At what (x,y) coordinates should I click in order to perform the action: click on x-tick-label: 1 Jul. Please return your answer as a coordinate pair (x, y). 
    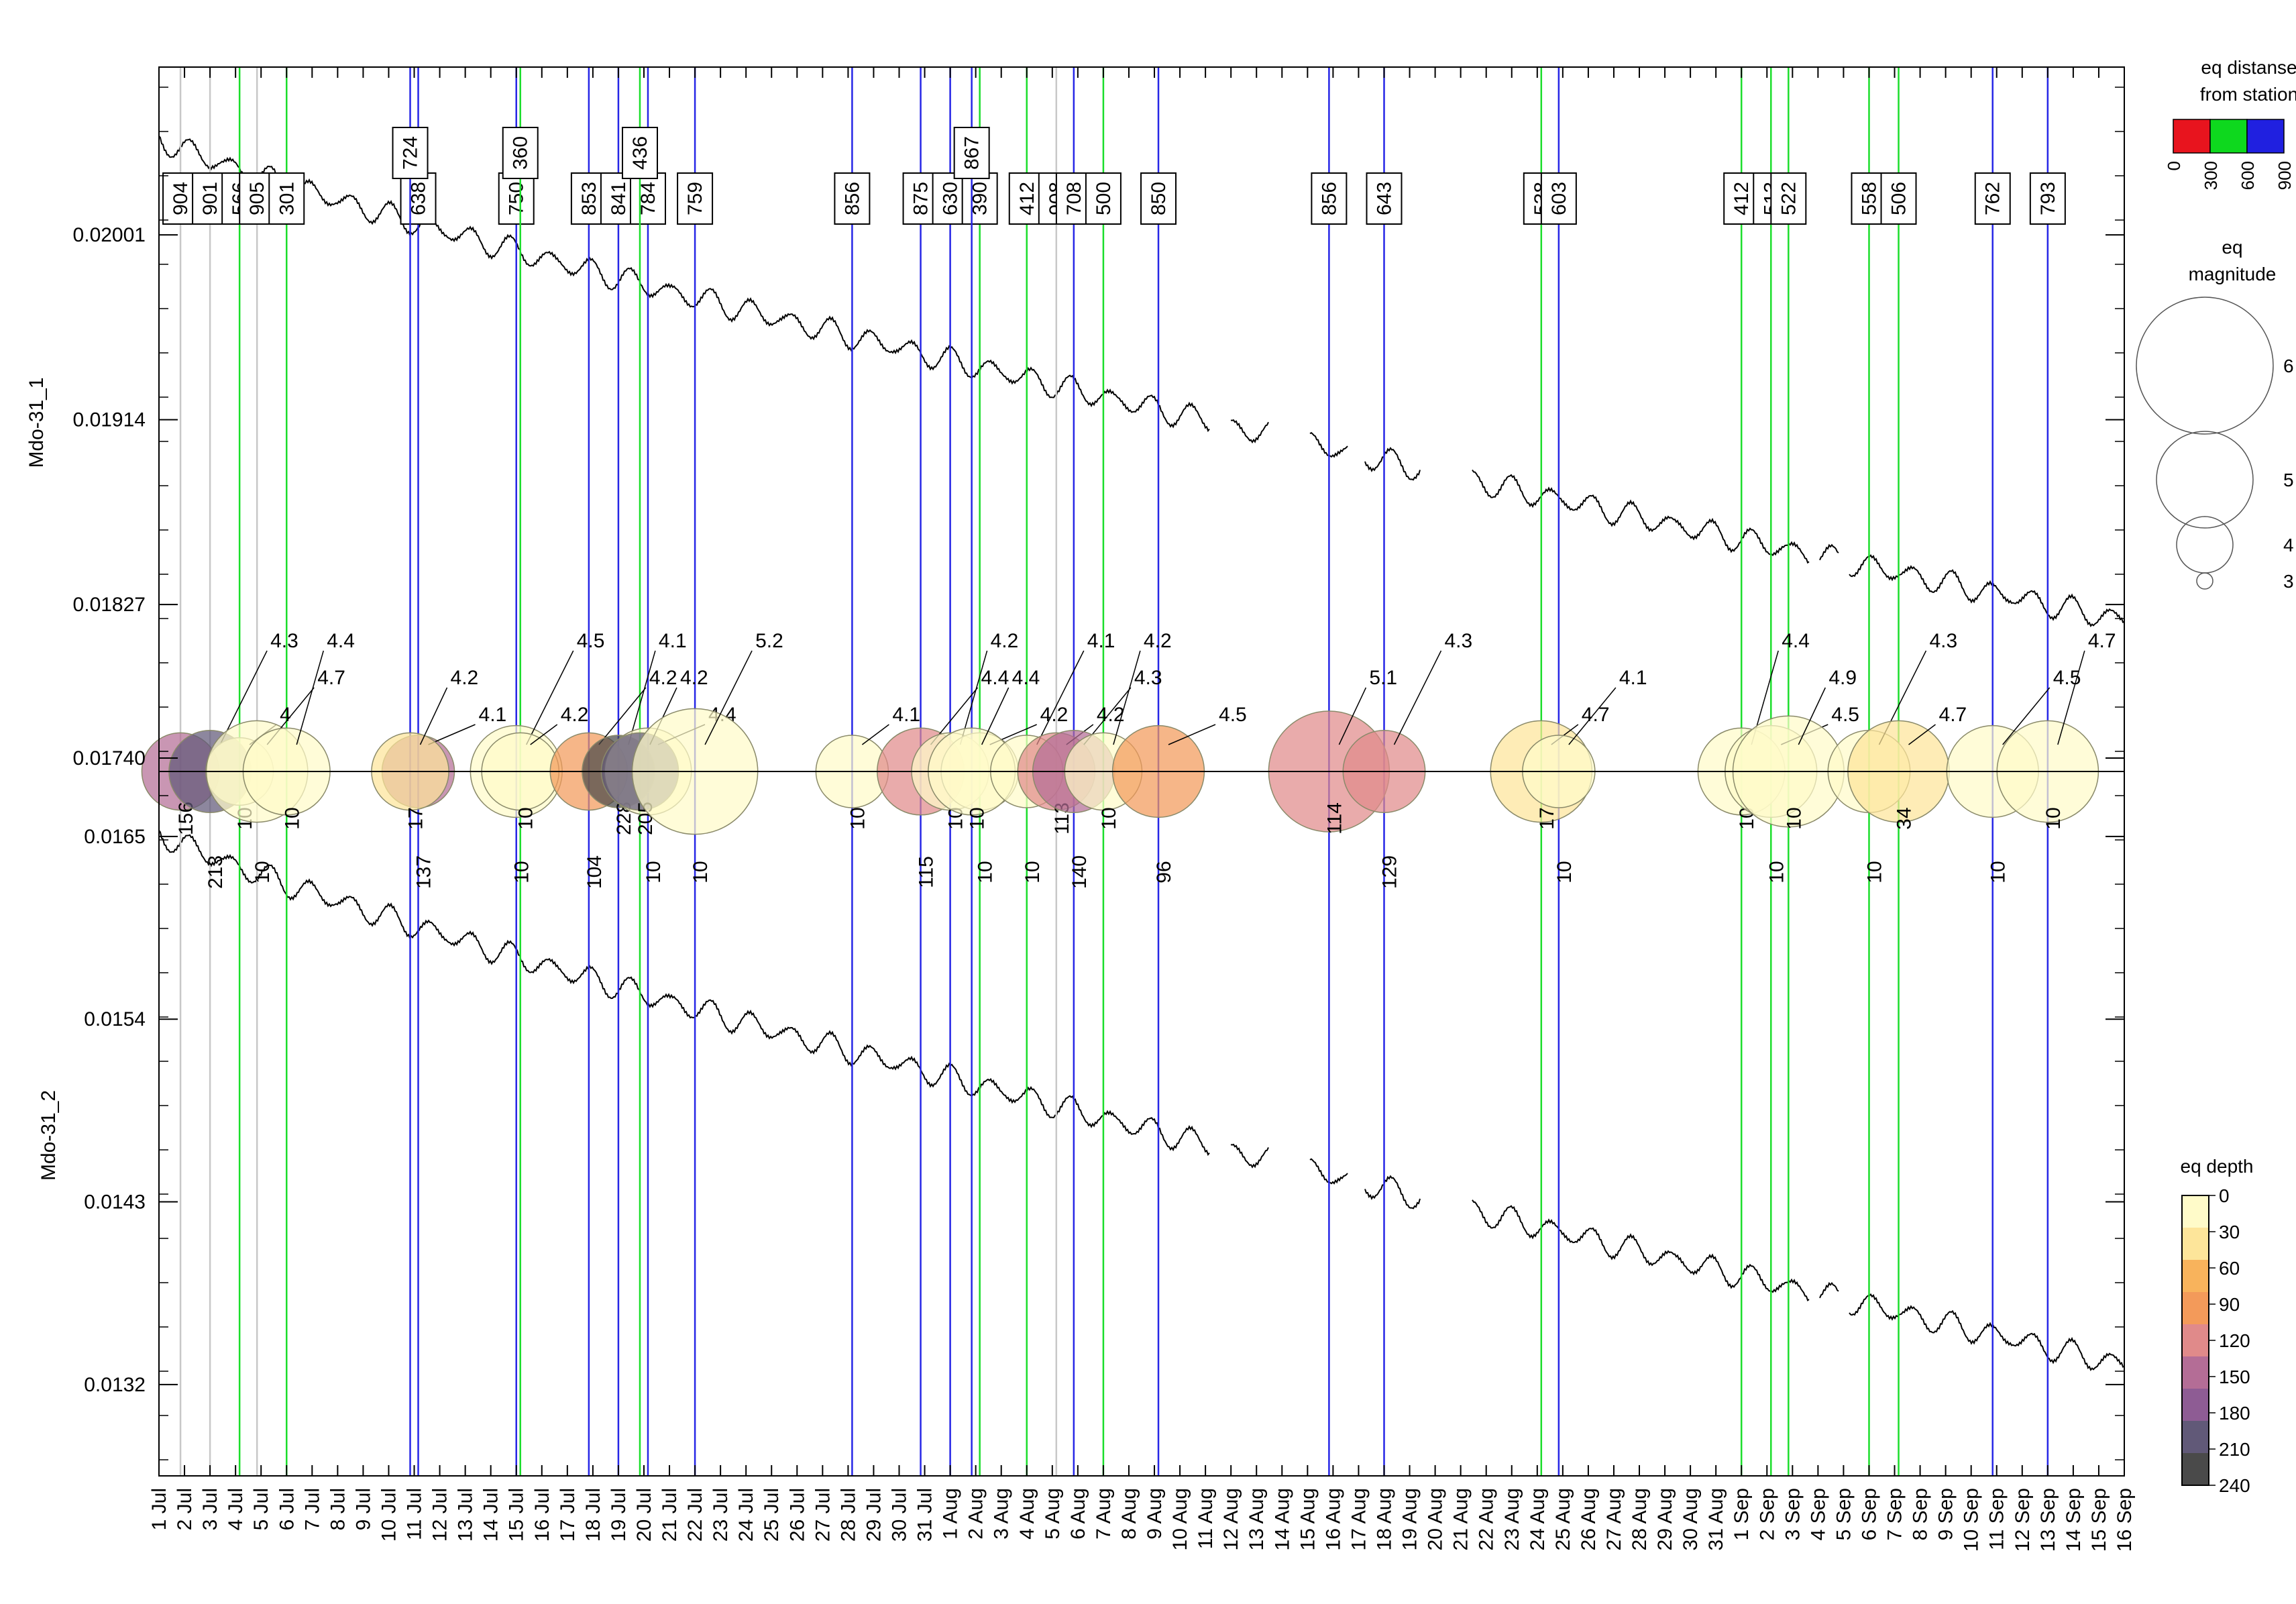
    Looking at the image, I should click on (159, 1509).